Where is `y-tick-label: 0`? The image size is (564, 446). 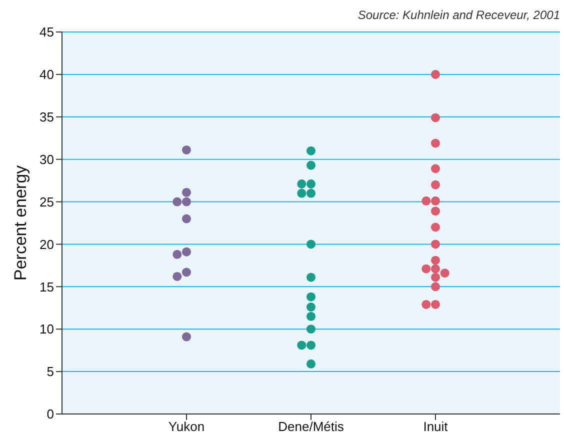
y-tick-label: 0 is located at coordinates (50, 414).